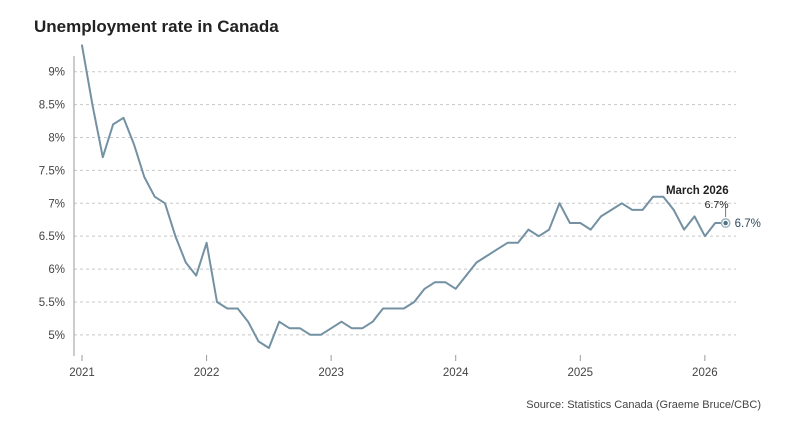 Image resolution: width=789 pixels, height=424 pixels. I want to click on y-tick-label: 7%, so click(56, 204).